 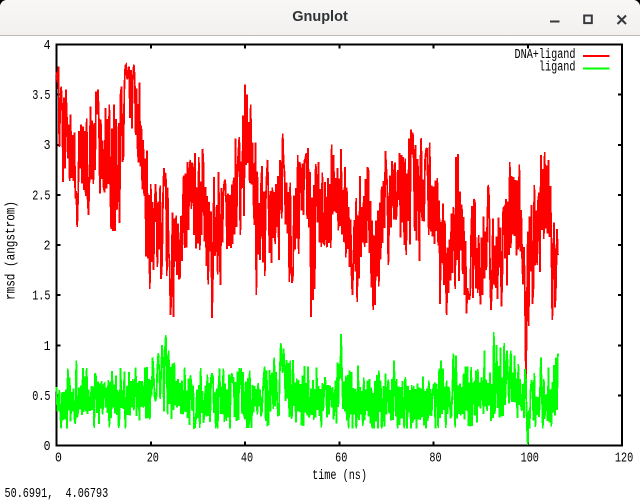 I want to click on svg-text: DNA+ligand, so click(x=545, y=55).